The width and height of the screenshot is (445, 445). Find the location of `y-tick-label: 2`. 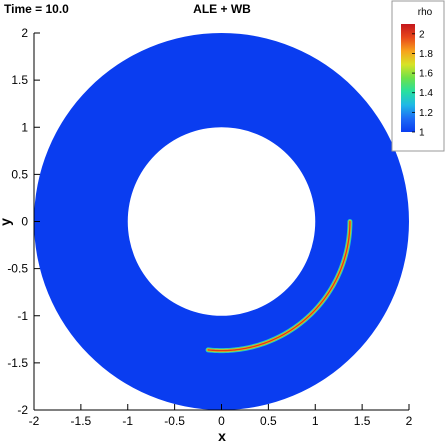

y-tick-label: 2 is located at coordinates (24, 33).